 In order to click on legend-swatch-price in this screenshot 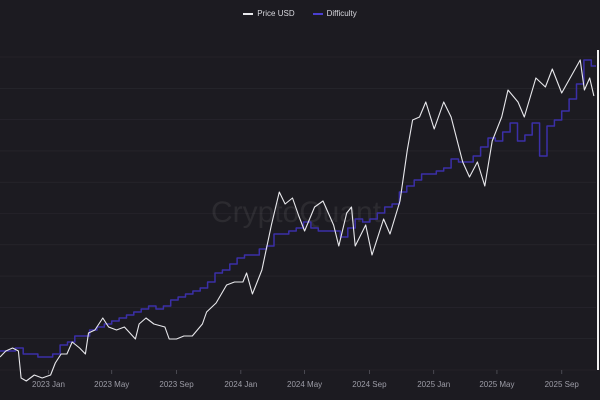, I will do `click(248, 13)`.